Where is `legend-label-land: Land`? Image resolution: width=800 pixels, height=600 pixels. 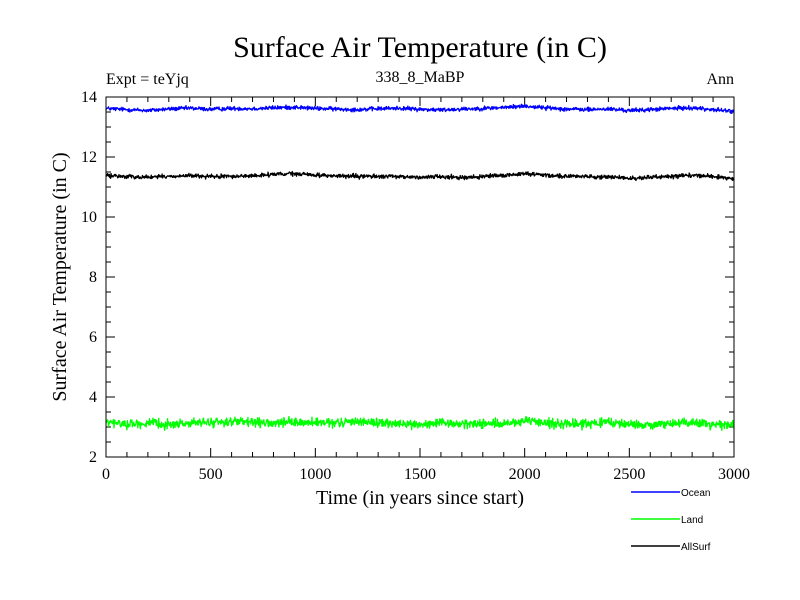
legend-label-land: Land is located at coordinates (692, 520).